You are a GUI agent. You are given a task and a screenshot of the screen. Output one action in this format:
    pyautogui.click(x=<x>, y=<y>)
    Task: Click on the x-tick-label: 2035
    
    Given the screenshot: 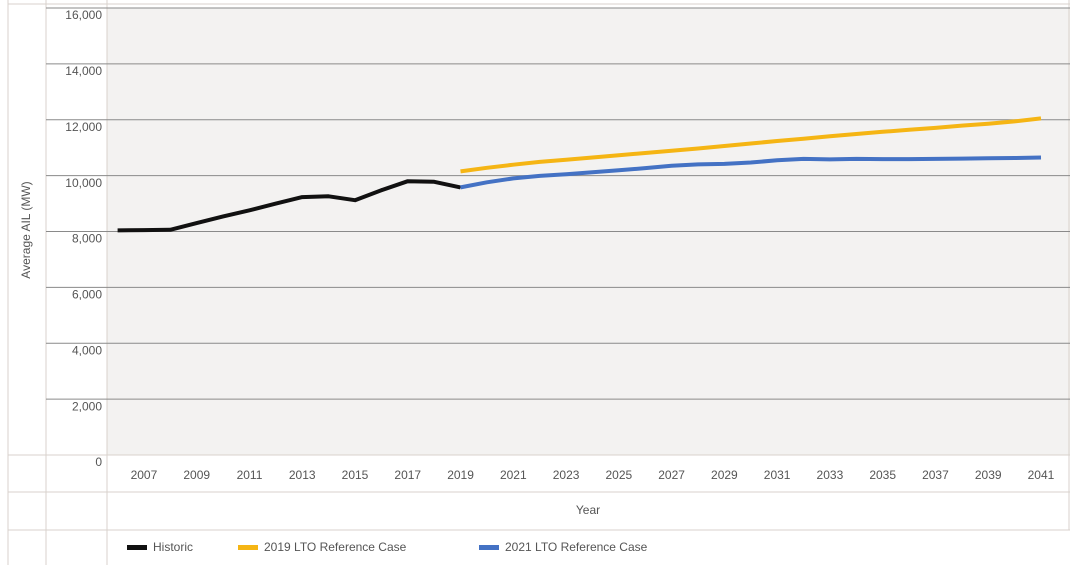 What is the action you would take?
    pyautogui.click(x=882, y=475)
    